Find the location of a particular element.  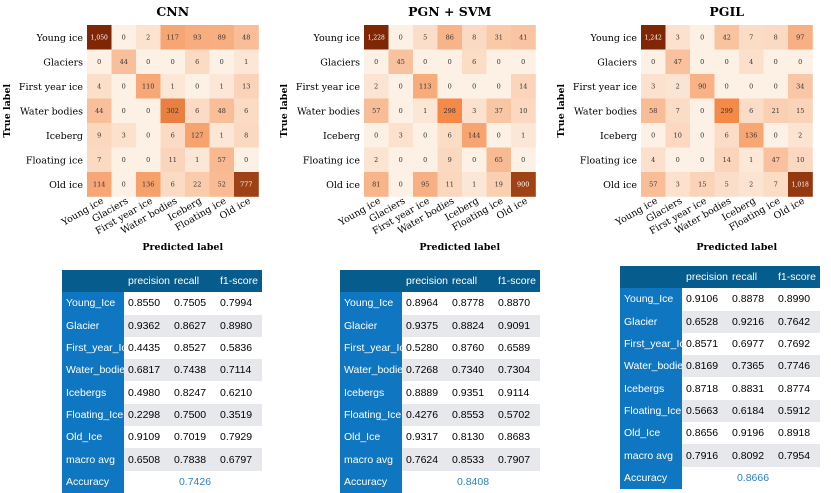

cell-value: 47 is located at coordinates (678, 62).